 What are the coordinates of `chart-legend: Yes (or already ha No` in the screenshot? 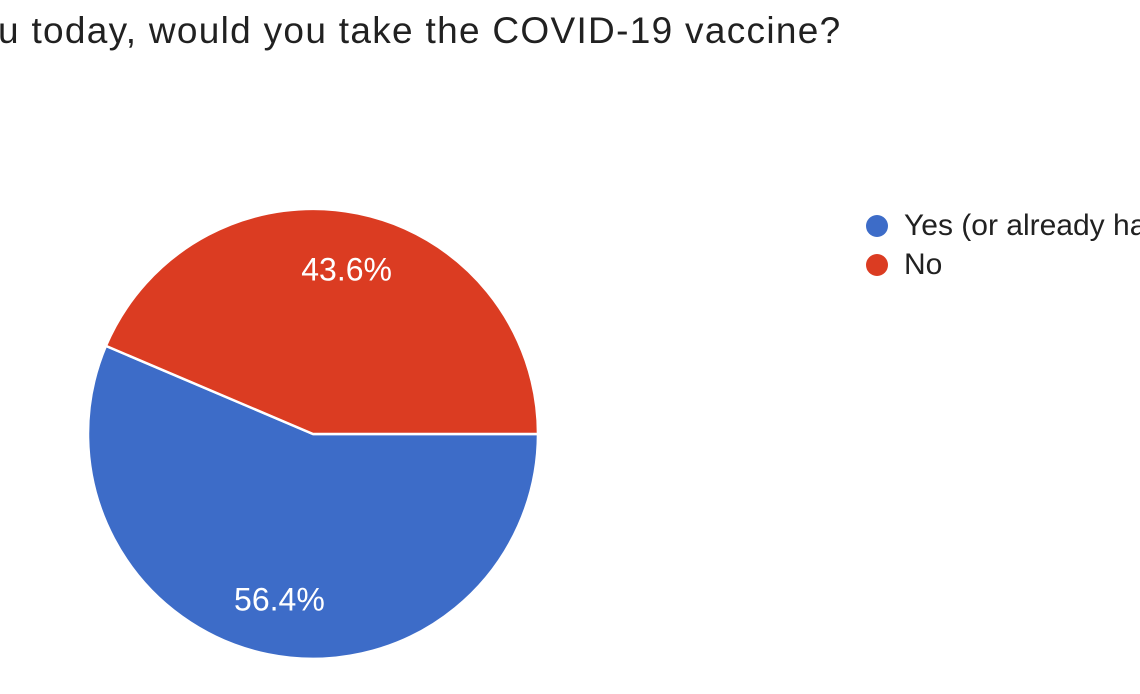 It's located at (1003, 245).